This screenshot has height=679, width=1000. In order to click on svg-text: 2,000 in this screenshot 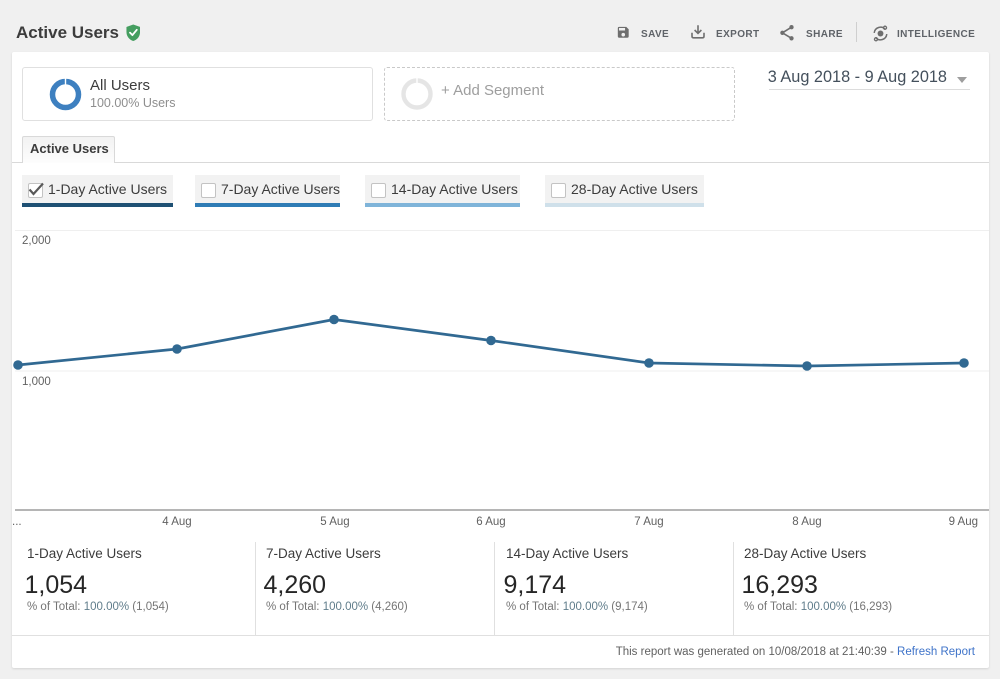, I will do `click(36, 241)`.